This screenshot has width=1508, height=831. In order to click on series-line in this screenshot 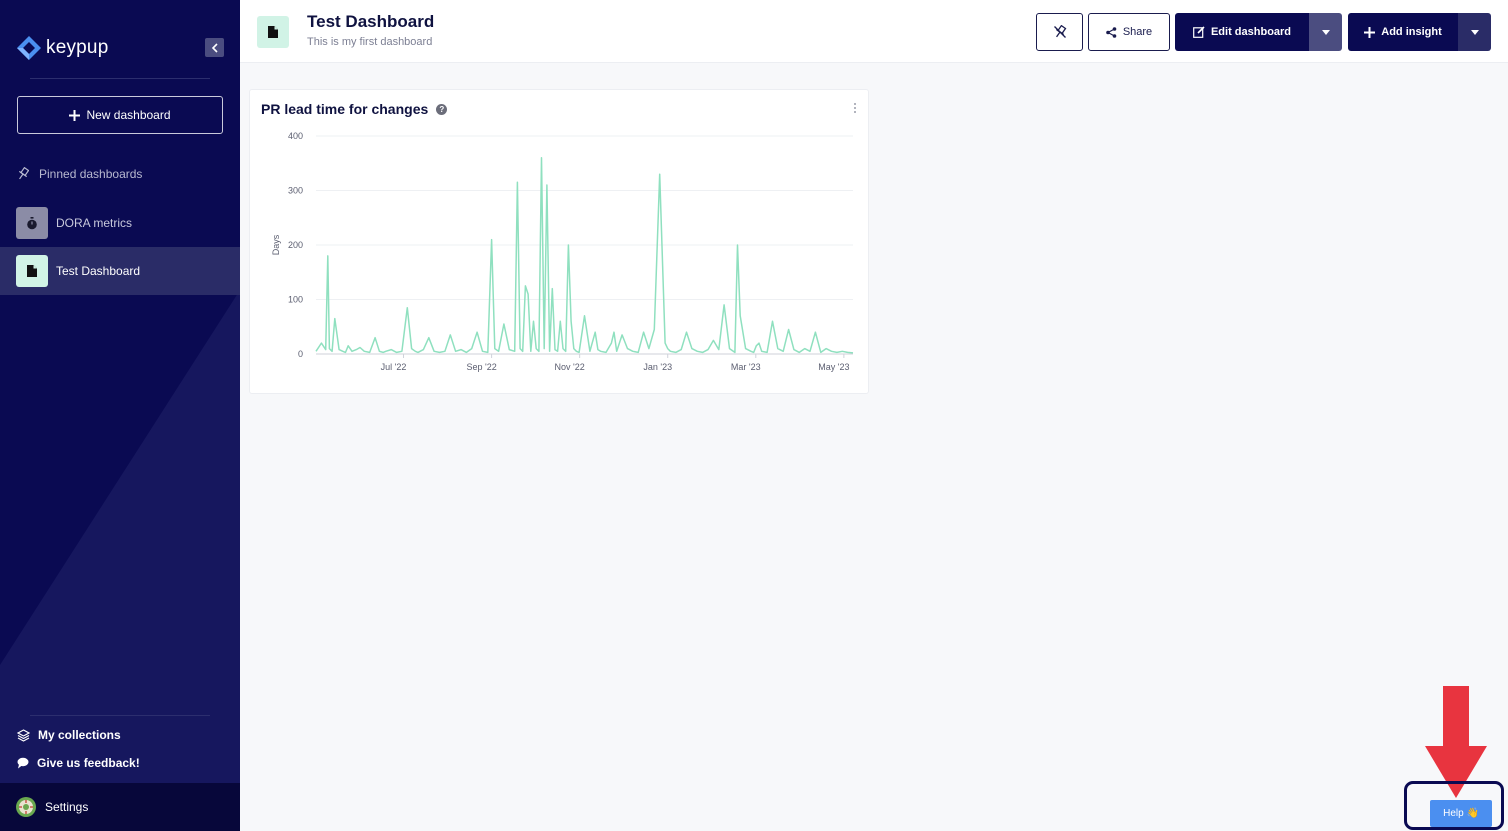, I will do `click(584, 255)`.